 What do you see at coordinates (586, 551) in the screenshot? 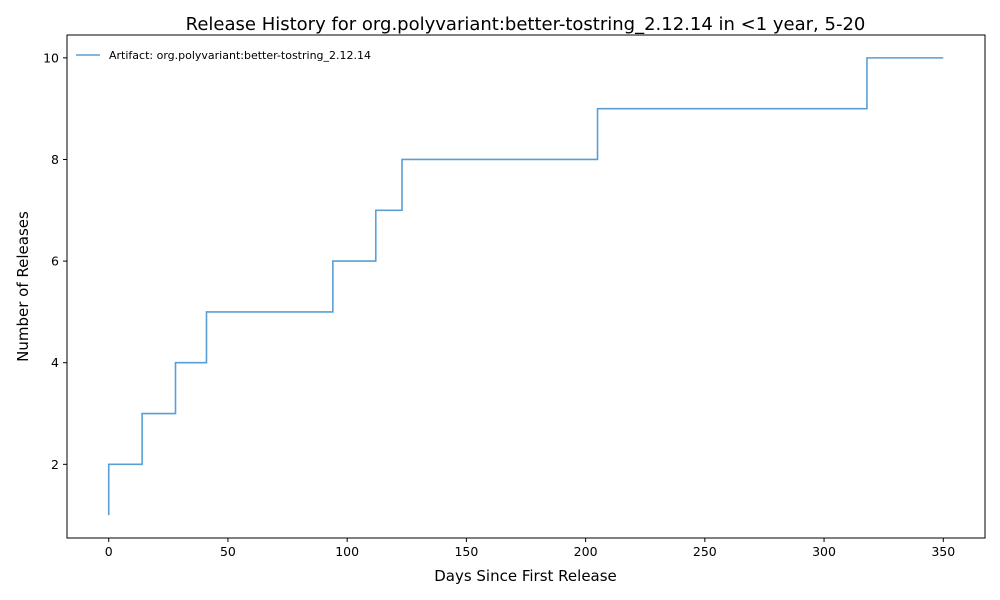
I see `x-tick-label: 200` at bounding box center [586, 551].